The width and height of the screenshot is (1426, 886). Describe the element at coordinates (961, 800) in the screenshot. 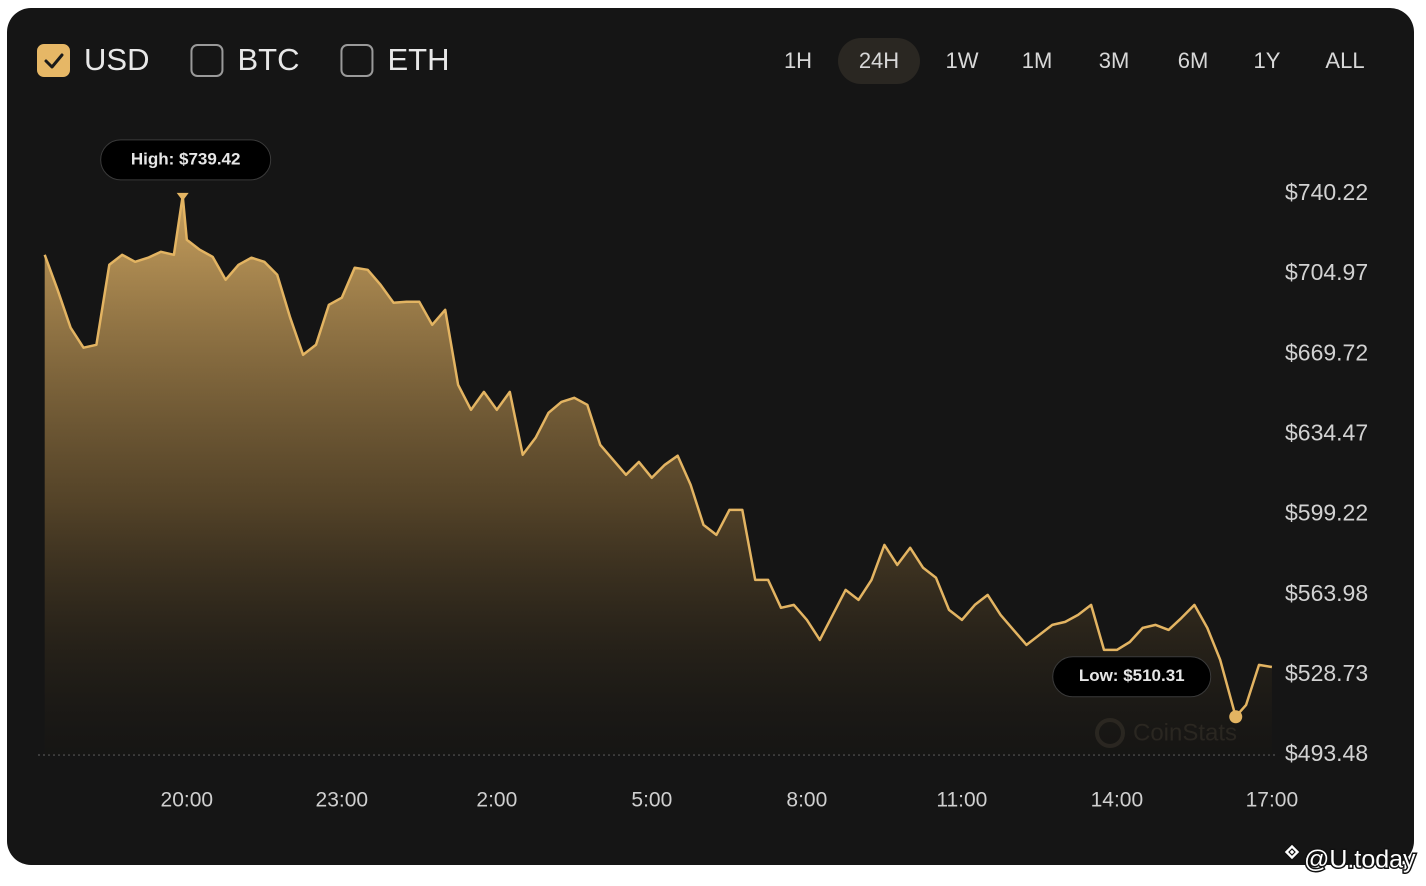

I see `x-tick-label: 11:00` at that location.